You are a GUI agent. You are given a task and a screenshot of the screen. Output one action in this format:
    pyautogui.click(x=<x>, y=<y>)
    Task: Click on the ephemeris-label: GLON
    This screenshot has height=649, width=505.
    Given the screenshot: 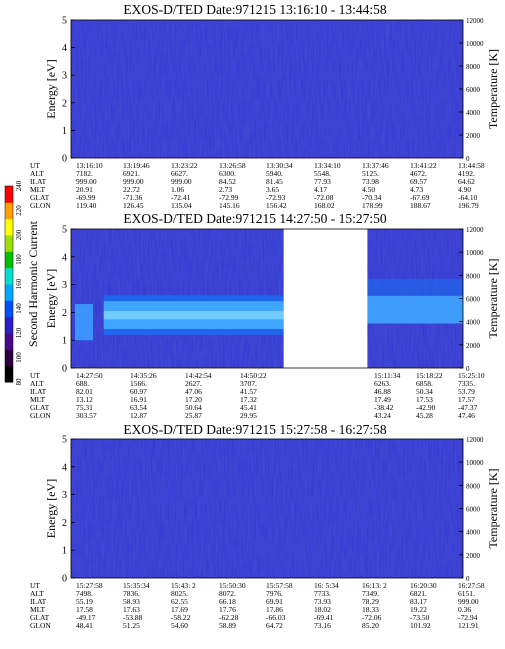 What is the action you would take?
    pyautogui.click(x=40, y=625)
    